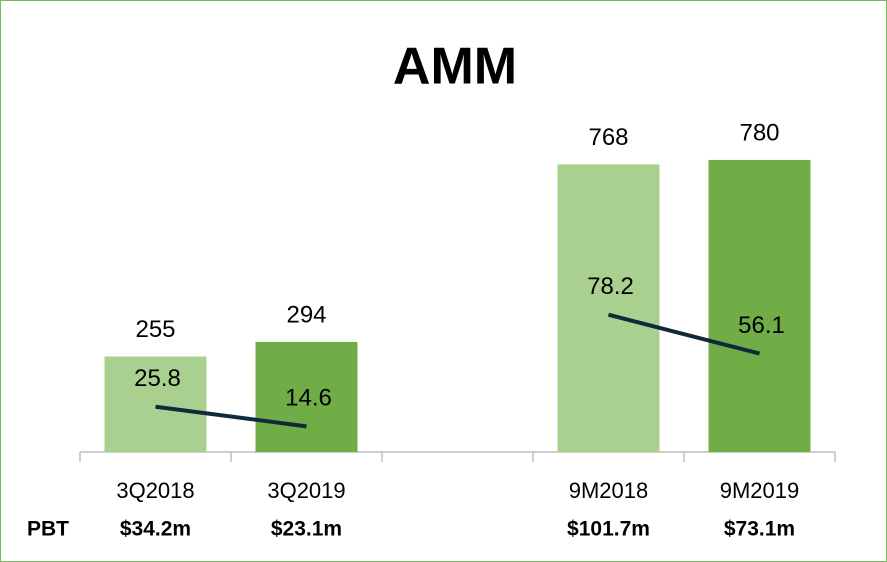 The height and width of the screenshot is (562, 887). What do you see at coordinates (306, 529) in the screenshot?
I see `row-value: $23.1m` at bounding box center [306, 529].